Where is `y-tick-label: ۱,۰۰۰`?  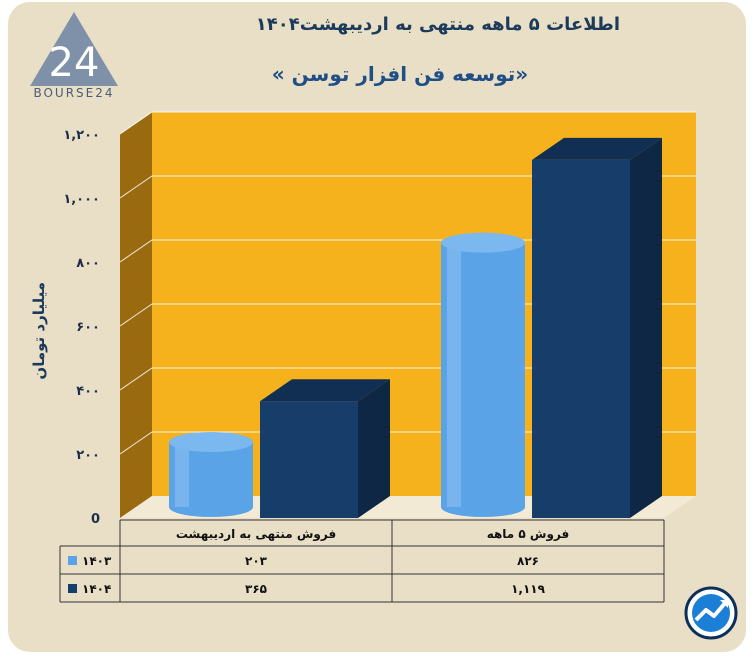 y-tick-label: ۱,۰۰۰ is located at coordinates (81, 199).